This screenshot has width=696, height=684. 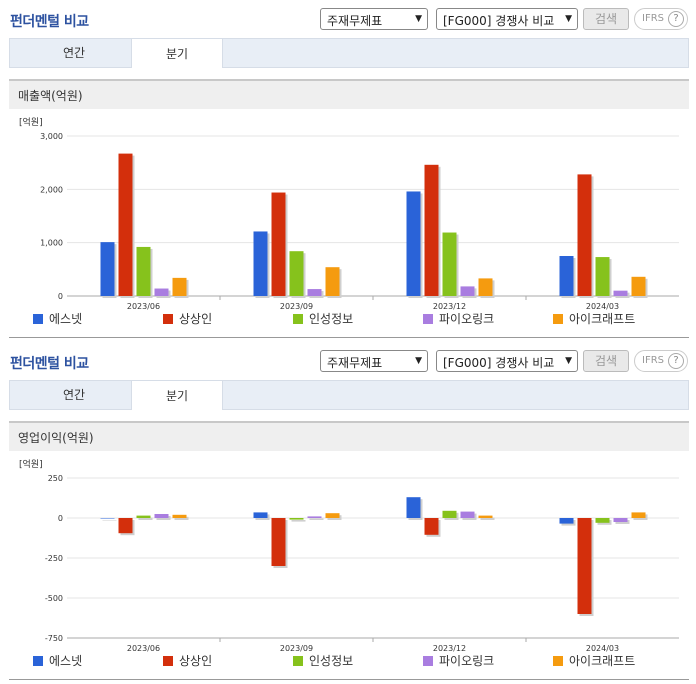 I want to click on panel-header: 펀더멘털 비교 주재무제표 ▼ [FG000] 경쟁사 비교 ▼ 검색 IFRS?, so click(x=348, y=19).